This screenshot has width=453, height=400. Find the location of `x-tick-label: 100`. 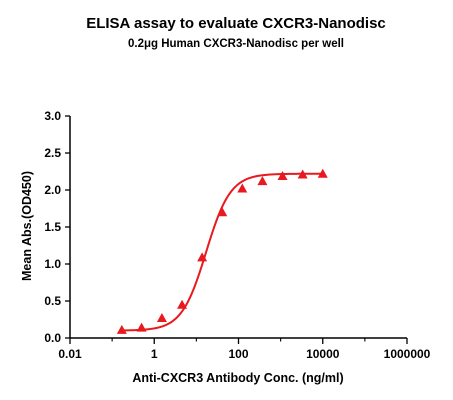

x-tick-label: 100 is located at coordinates (238, 354).